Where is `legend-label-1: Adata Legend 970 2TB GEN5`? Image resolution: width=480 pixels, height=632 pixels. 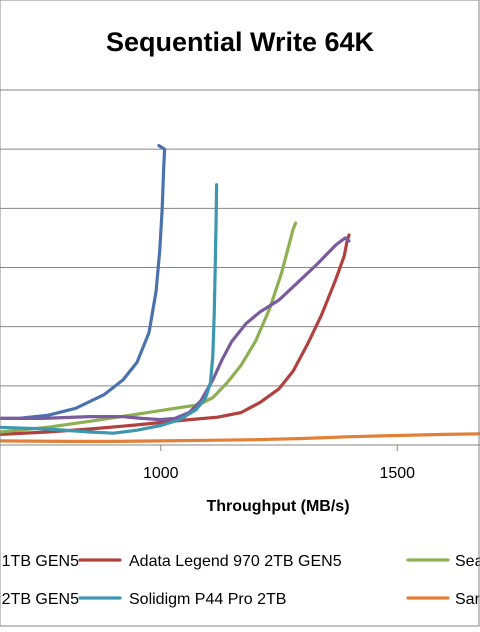
legend-label-1: Adata Legend 970 2TB GEN5 is located at coordinates (235, 561).